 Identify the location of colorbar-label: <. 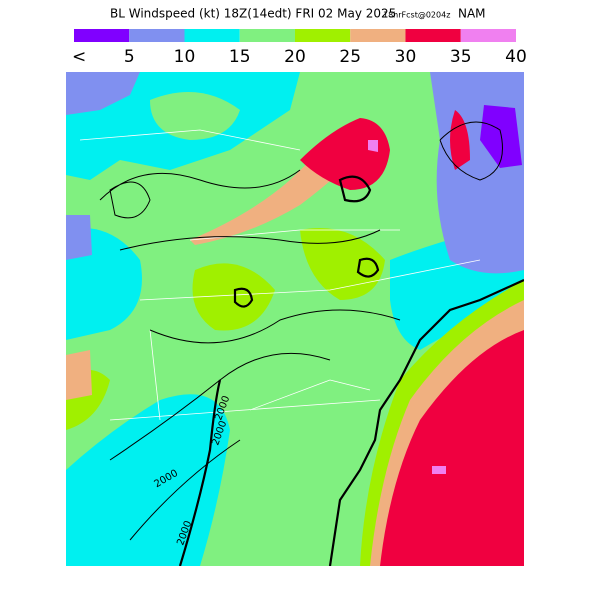
(79, 57).